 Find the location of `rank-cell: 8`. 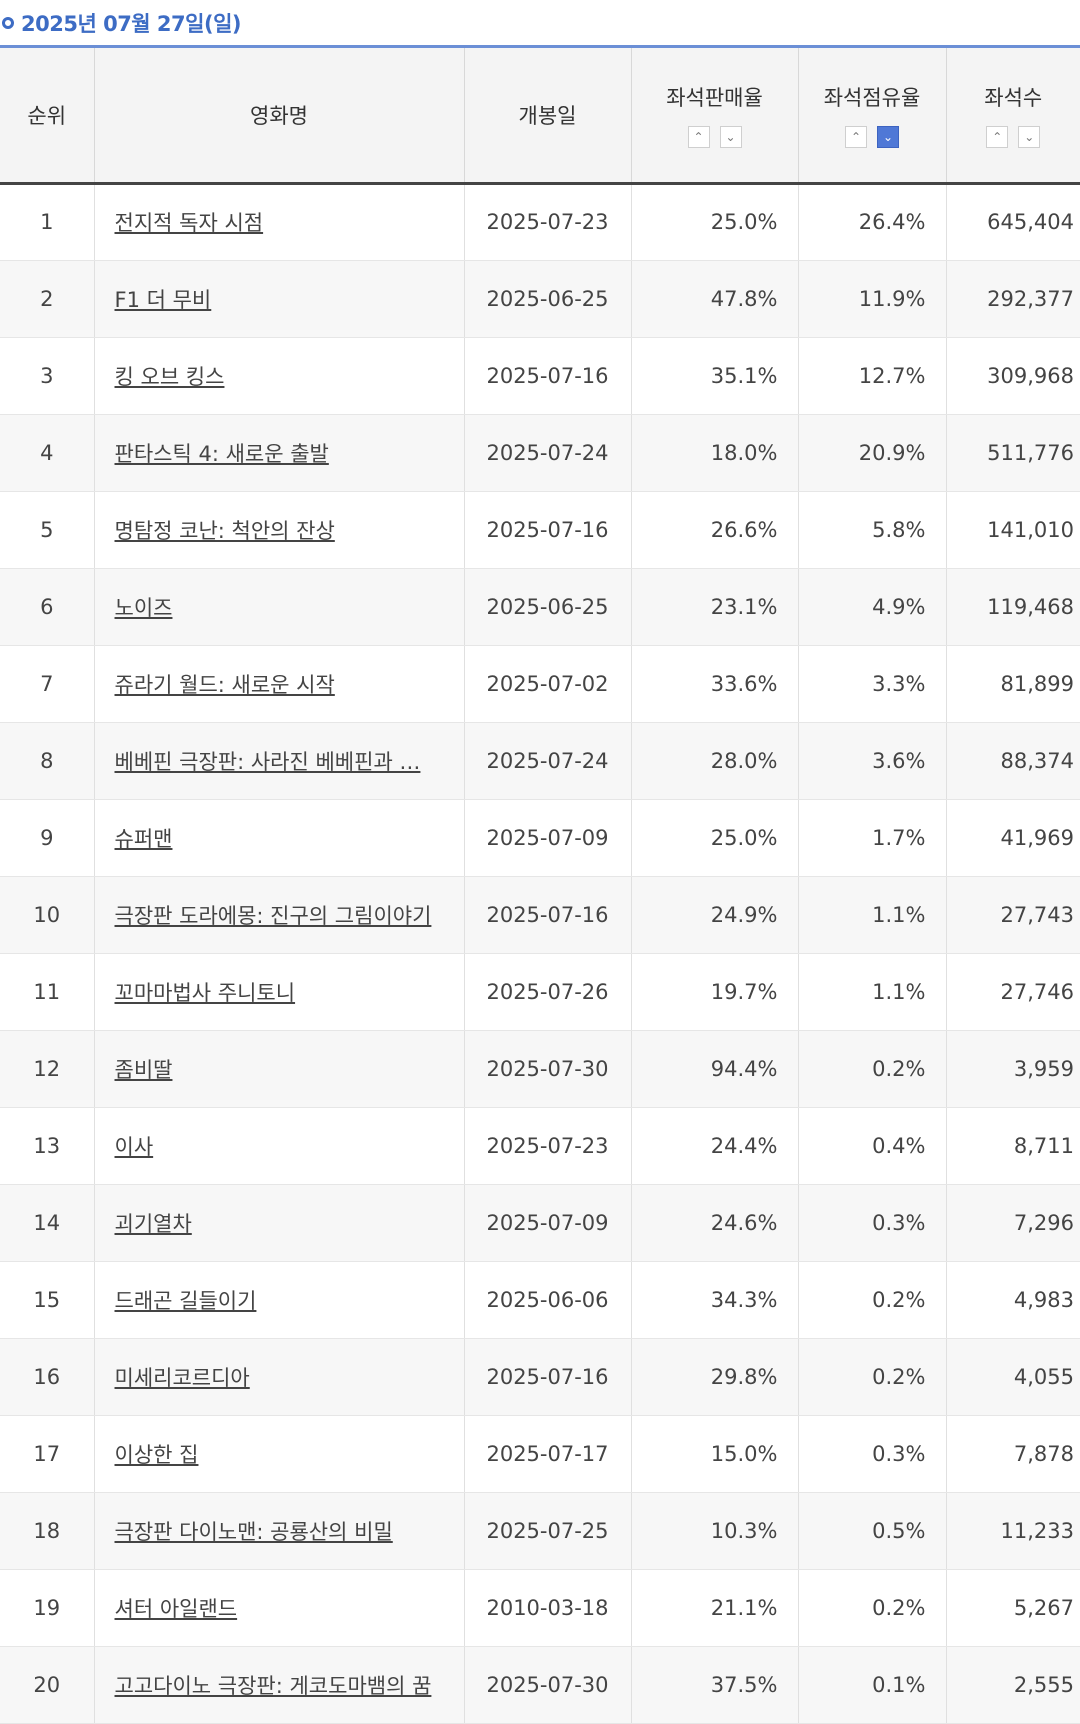

rank-cell: 8 is located at coordinates (47, 760).